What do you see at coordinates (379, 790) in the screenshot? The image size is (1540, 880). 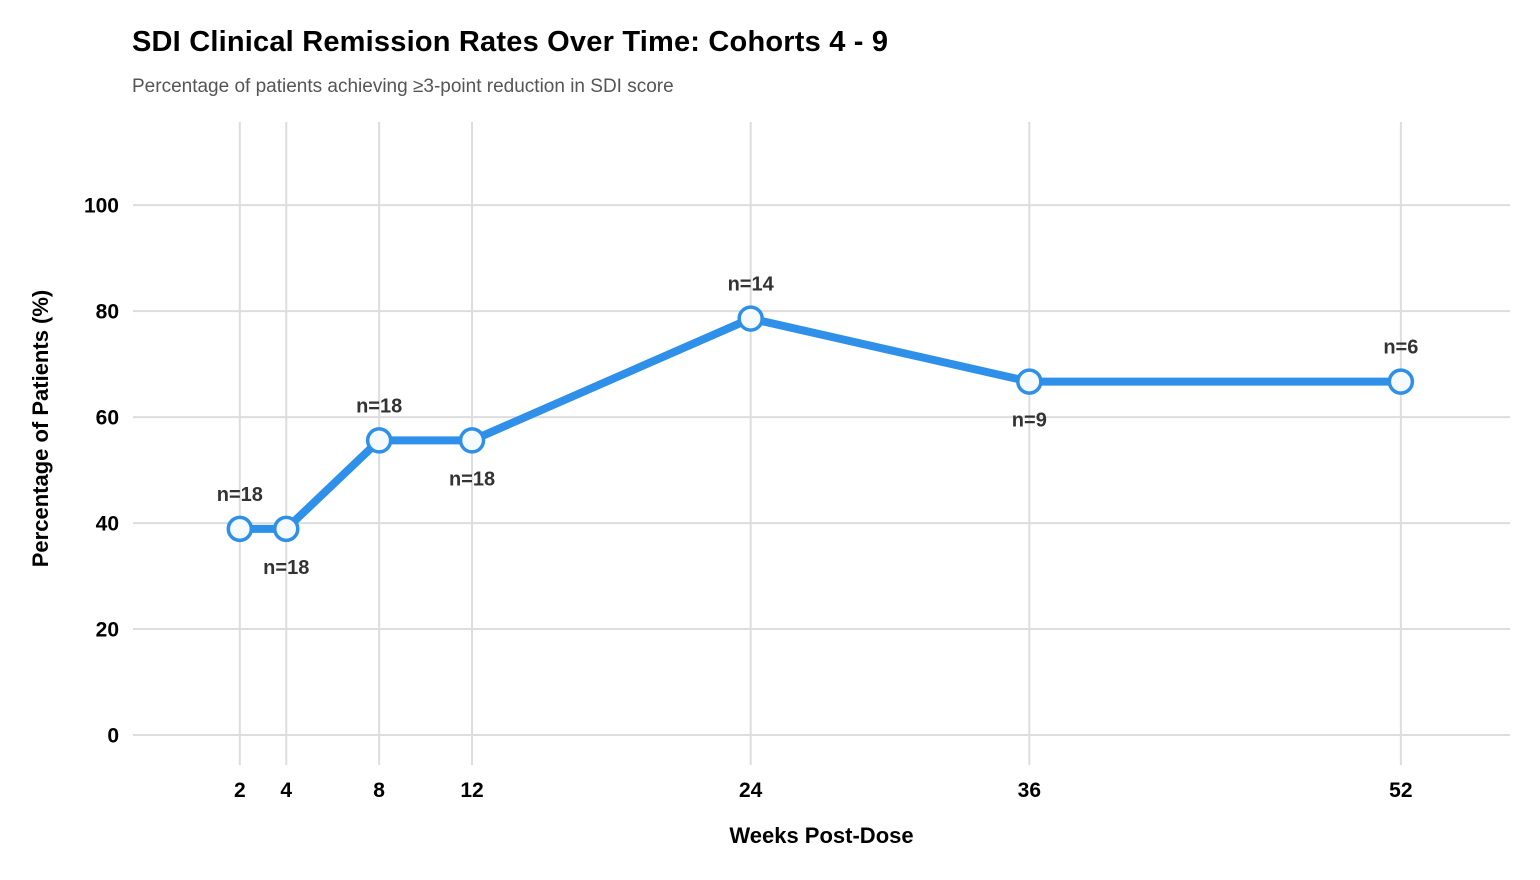 I see `x-tick-label: 8` at bounding box center [379, 790].